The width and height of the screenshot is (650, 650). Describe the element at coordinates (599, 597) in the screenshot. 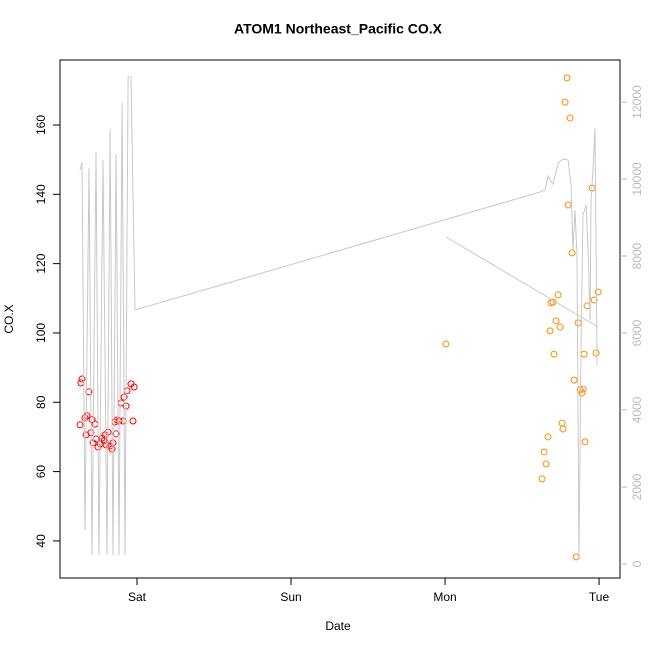

I see `x-tick-label: Tue` at that location.